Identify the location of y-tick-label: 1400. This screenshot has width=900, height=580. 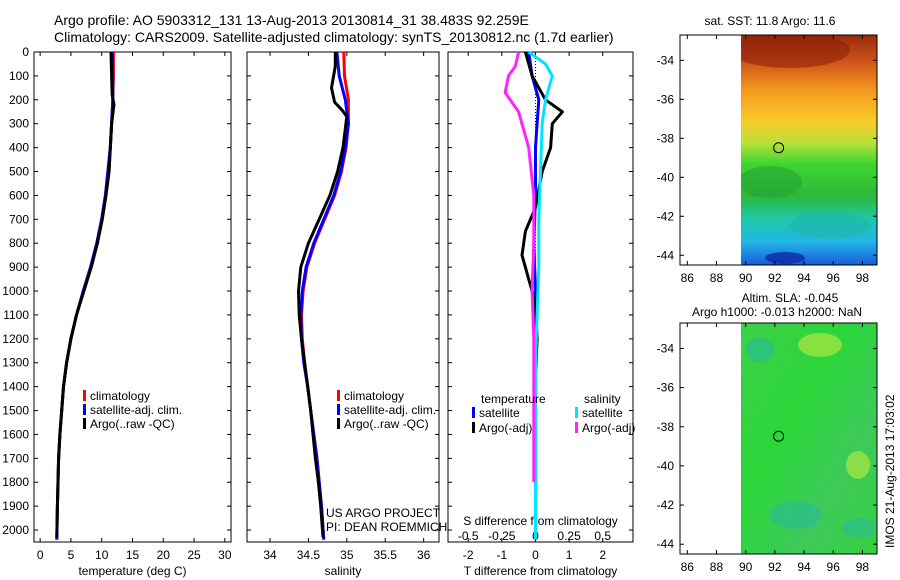
(15, 387).